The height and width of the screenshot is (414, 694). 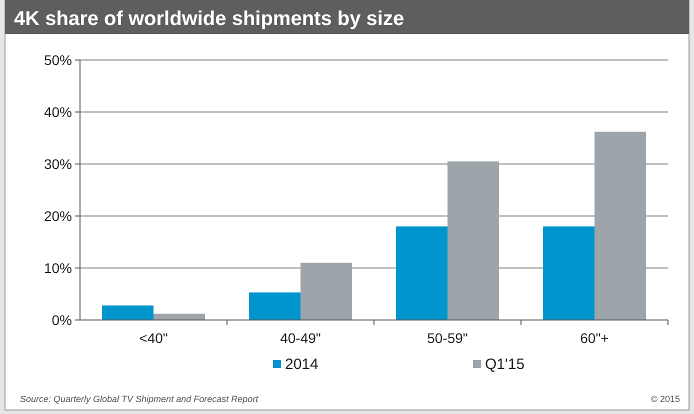 I want to click on y-tick-label: 10%, so click(x=58, y=268).